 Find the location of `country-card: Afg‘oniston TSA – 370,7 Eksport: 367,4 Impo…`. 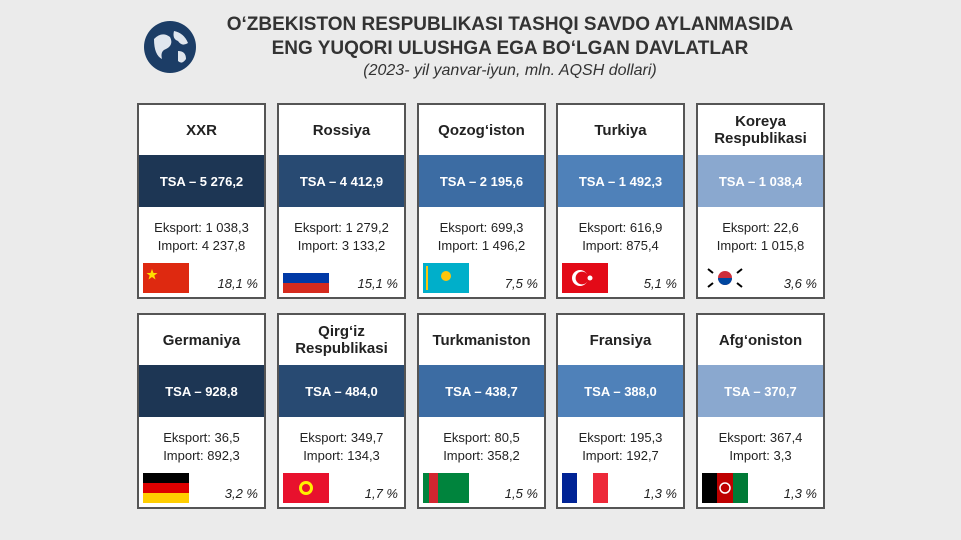

country-card: Afg‘oniston TSA – 370,7 Eksport: 367,4 Impo… is located at coordinates (760, 411).